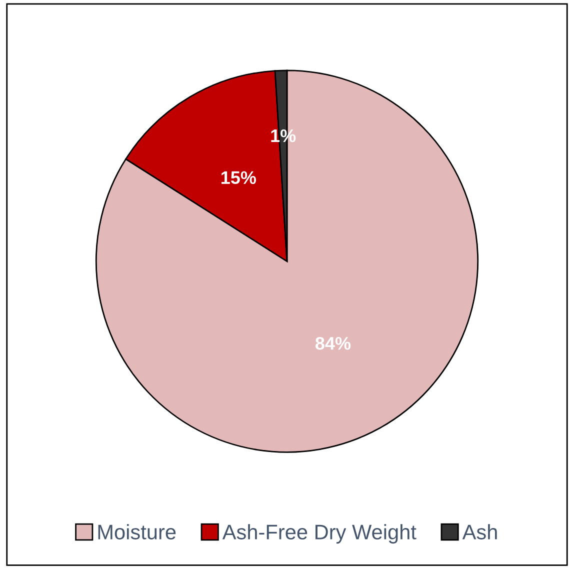 This screenshot has height=568, width=574. Describe the element at coordinates (283, 135) in the screenshot. I see `data-label: 1%` at that location.